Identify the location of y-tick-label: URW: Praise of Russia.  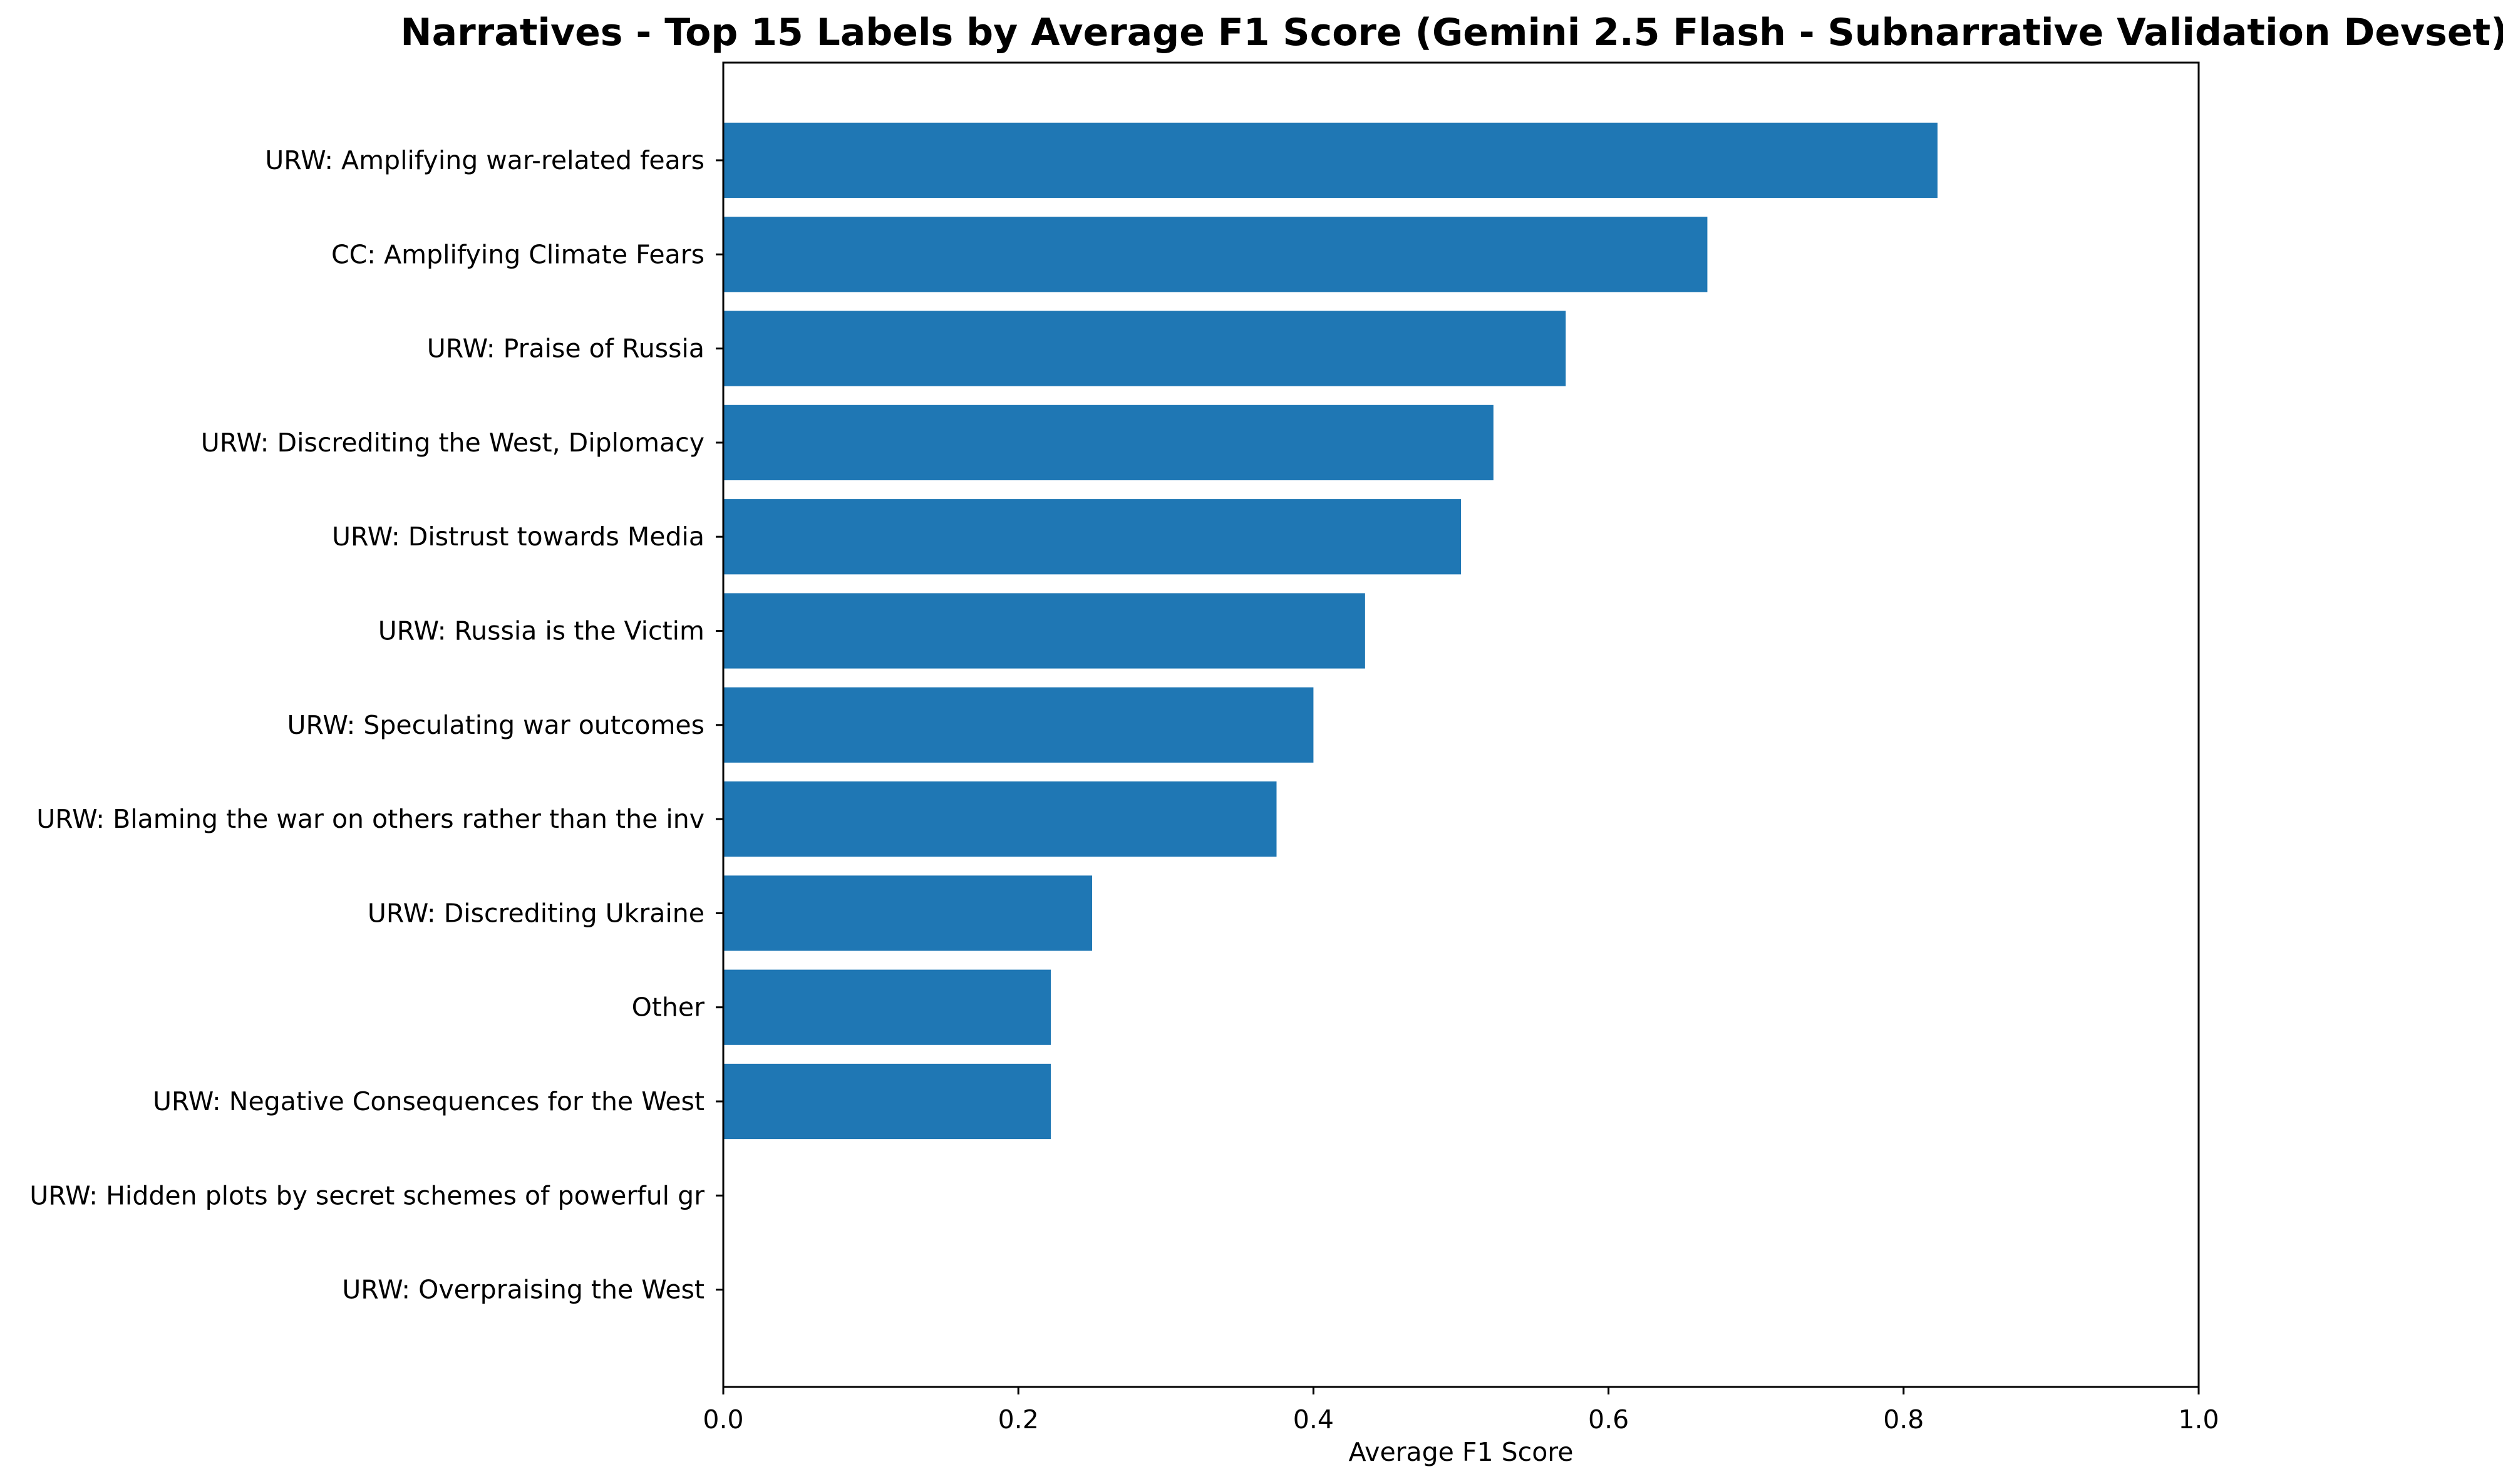
(565, 349).